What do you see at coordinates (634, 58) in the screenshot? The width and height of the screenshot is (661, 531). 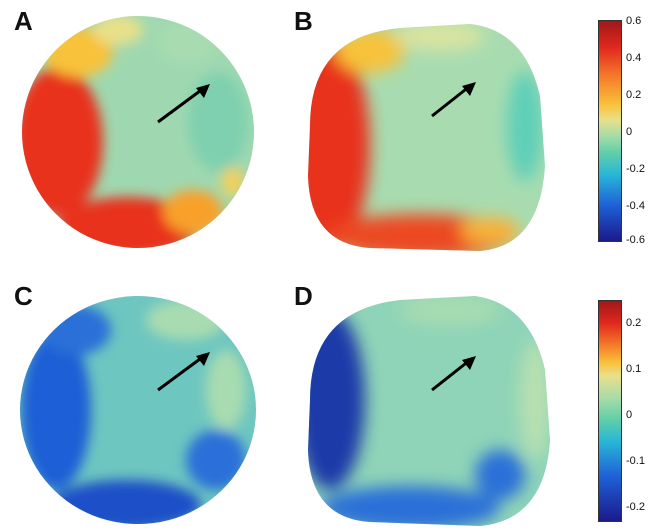 I see `colorbar-top-tick: 0.4` at bounding box center [634, 58].